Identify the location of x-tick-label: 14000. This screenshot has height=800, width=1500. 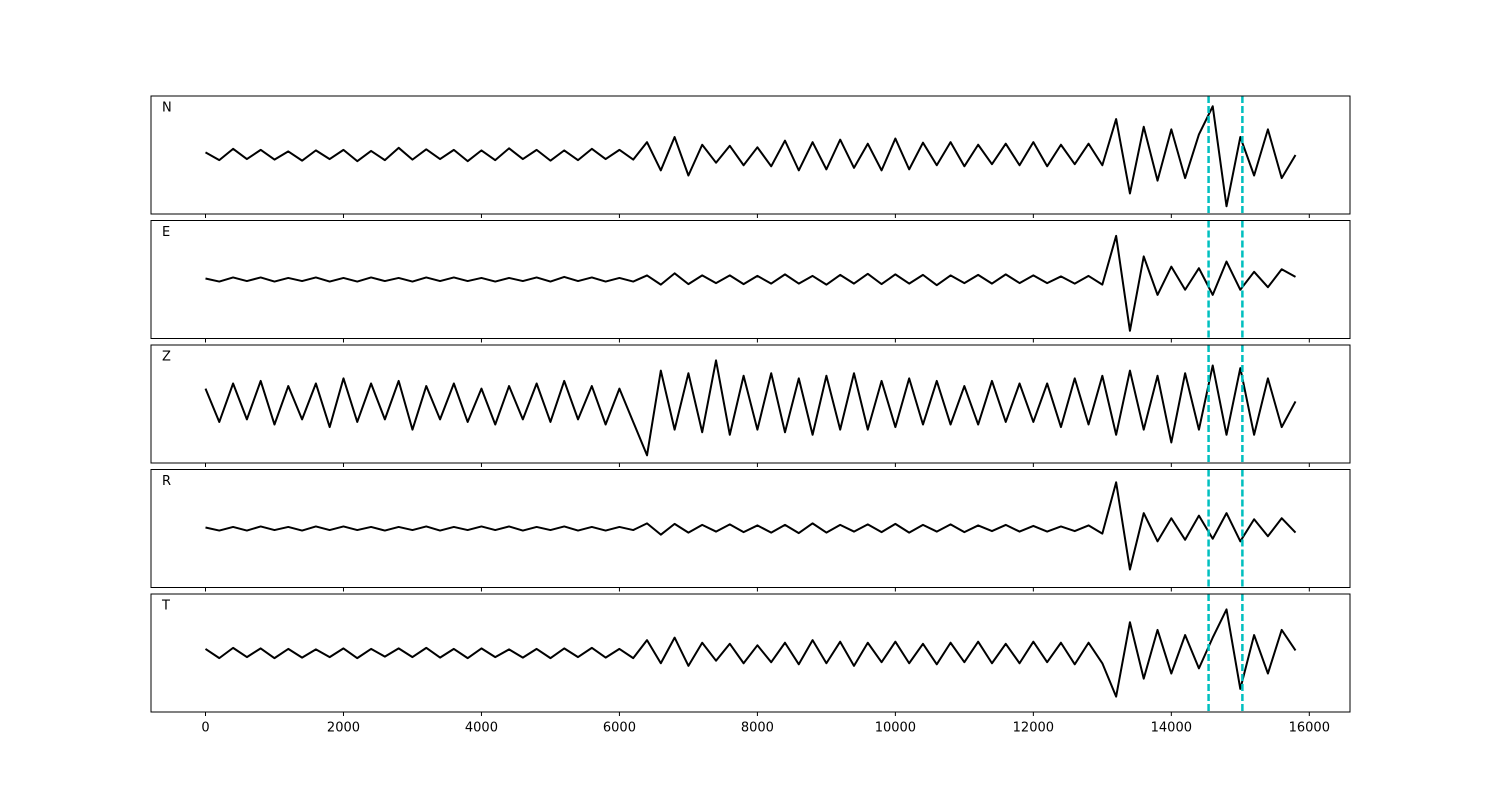
(1171, 728).